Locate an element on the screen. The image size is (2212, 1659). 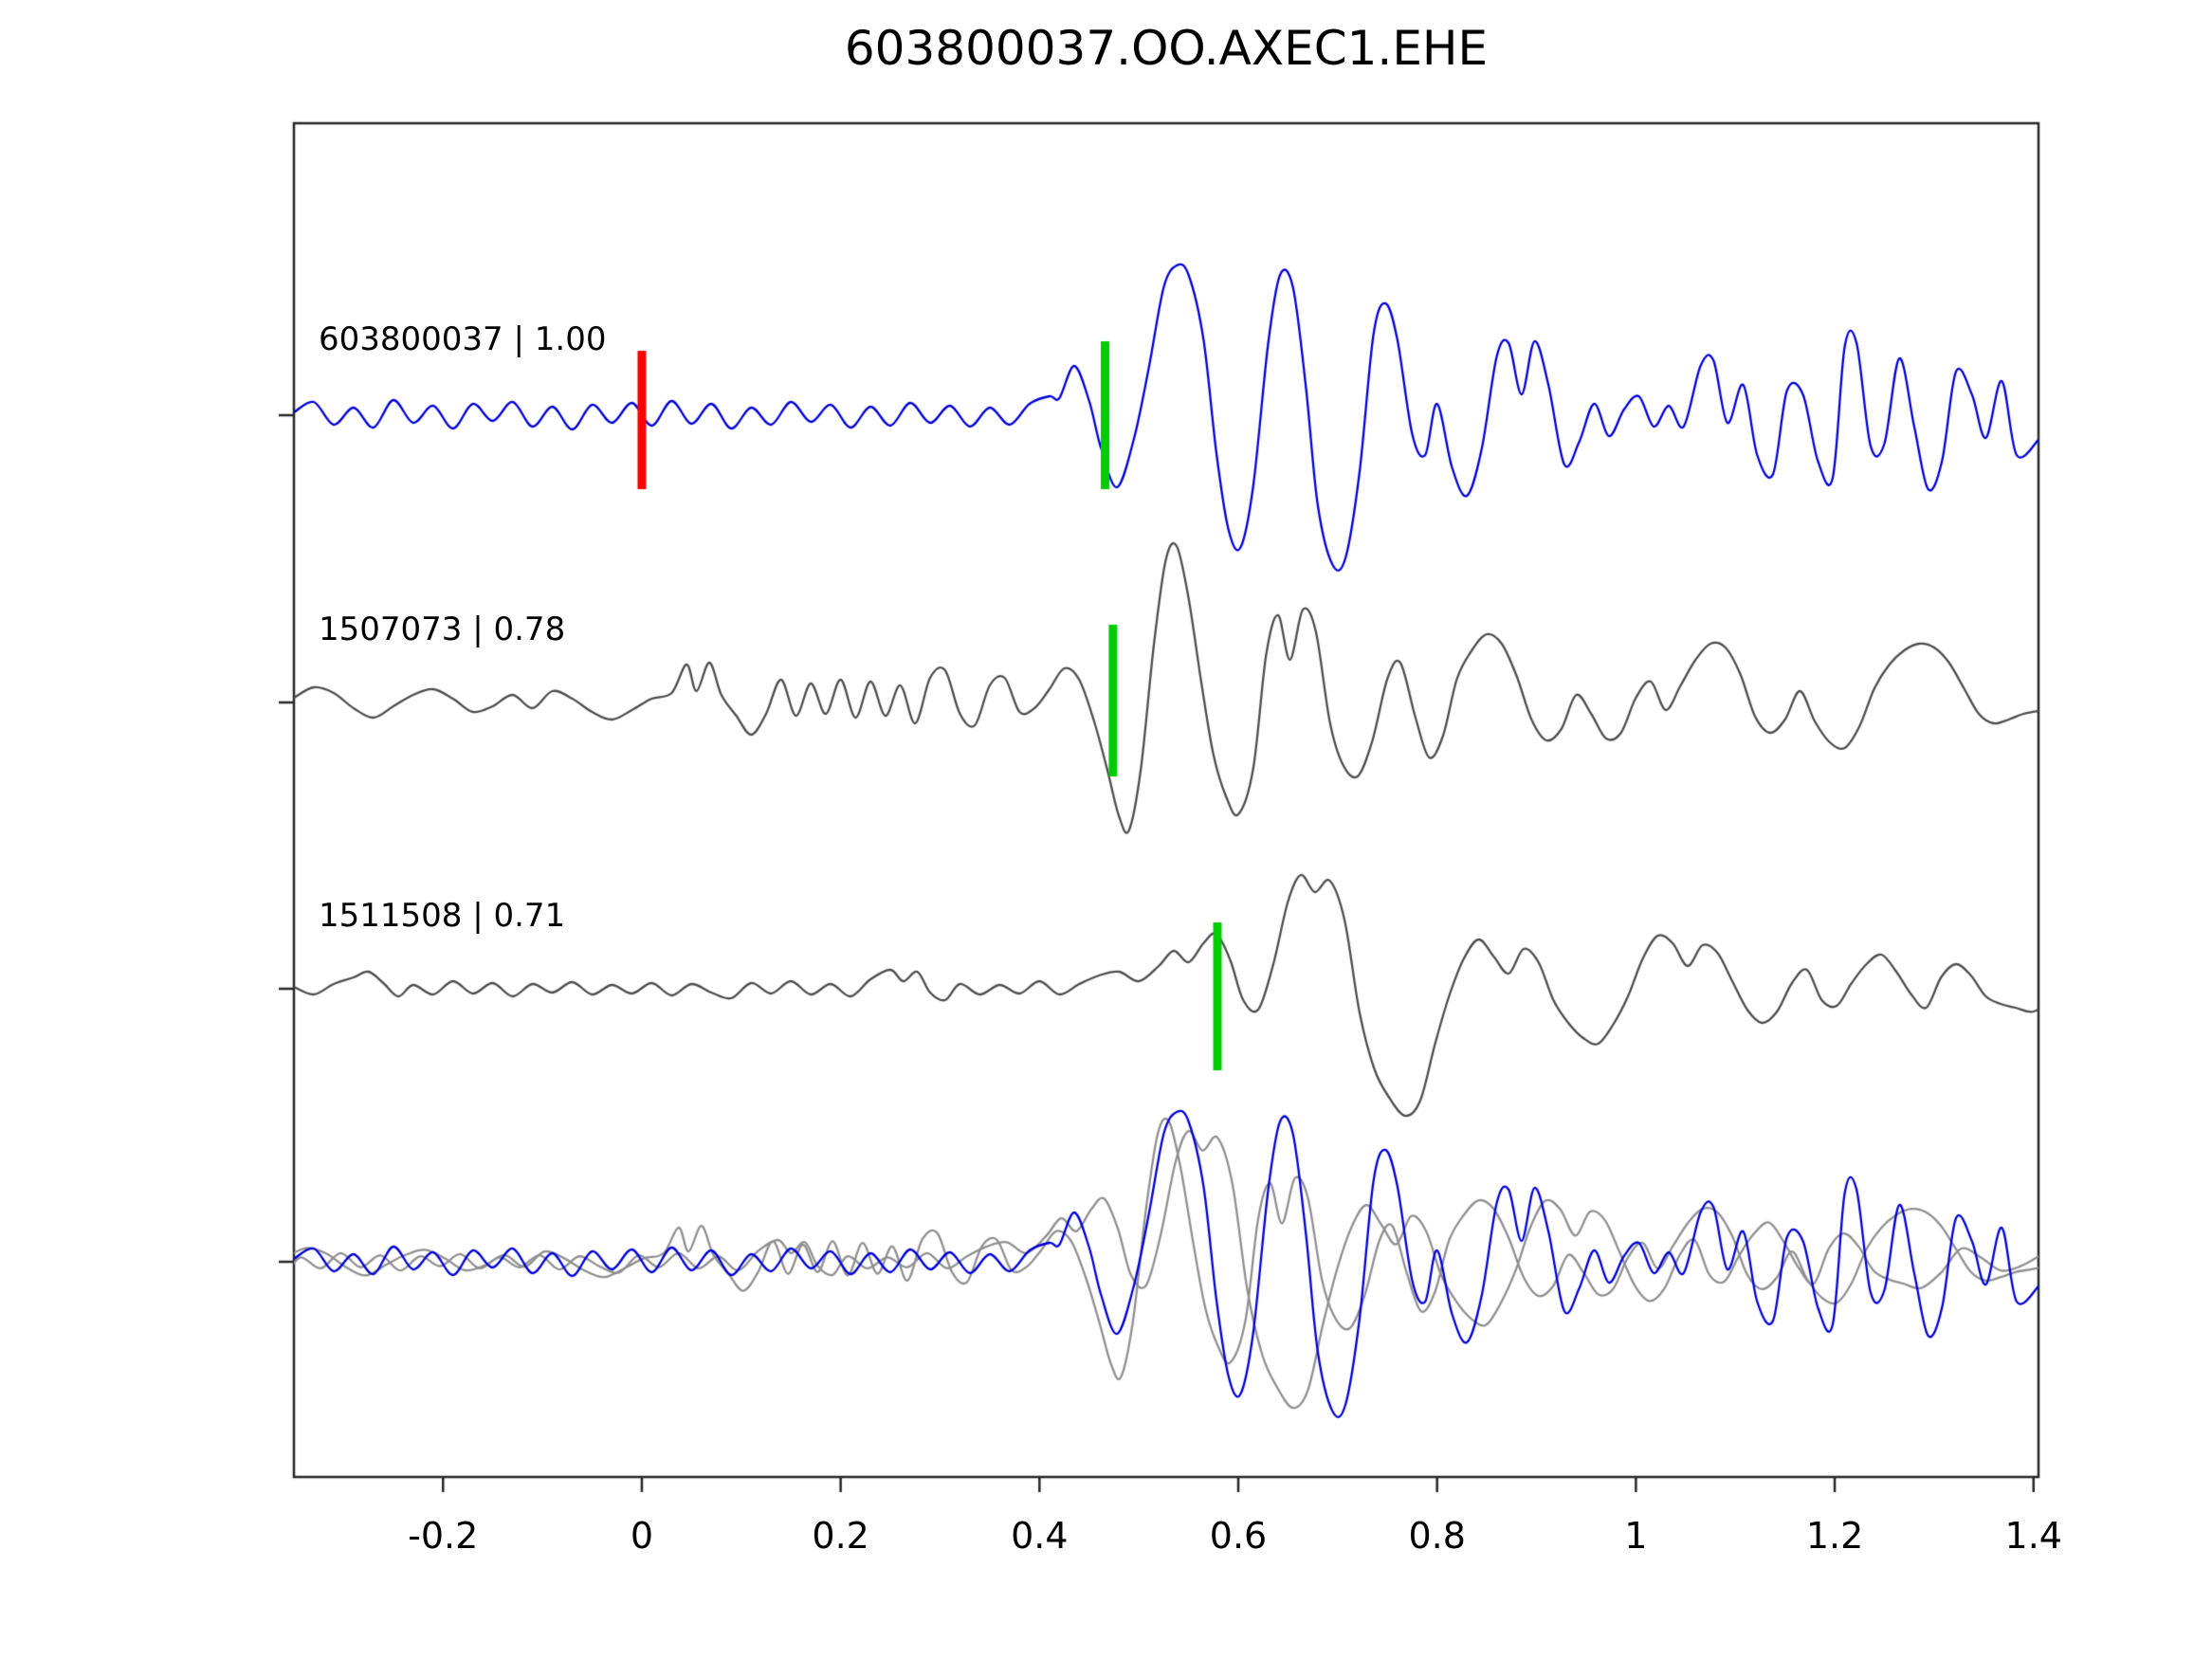
trace-label-match-1: 1507073 | 0.78 is located at coordinates (442, 629).